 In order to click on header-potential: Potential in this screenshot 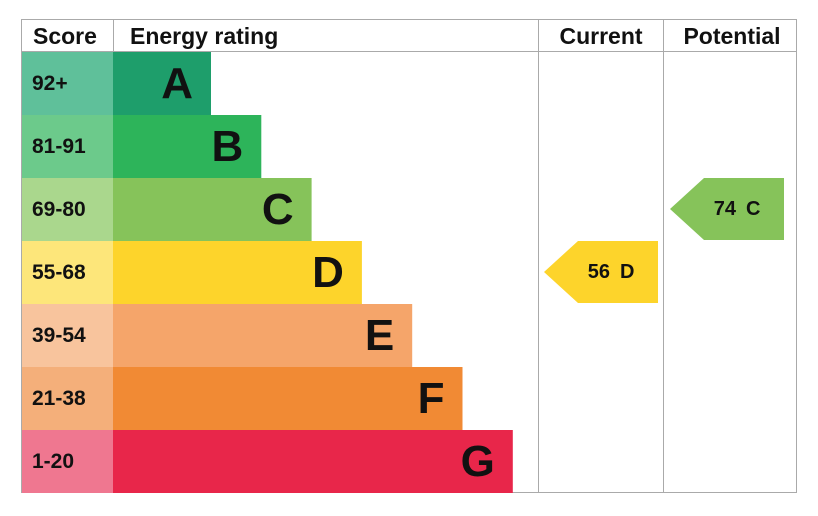, I will do `click(731, 36)`.